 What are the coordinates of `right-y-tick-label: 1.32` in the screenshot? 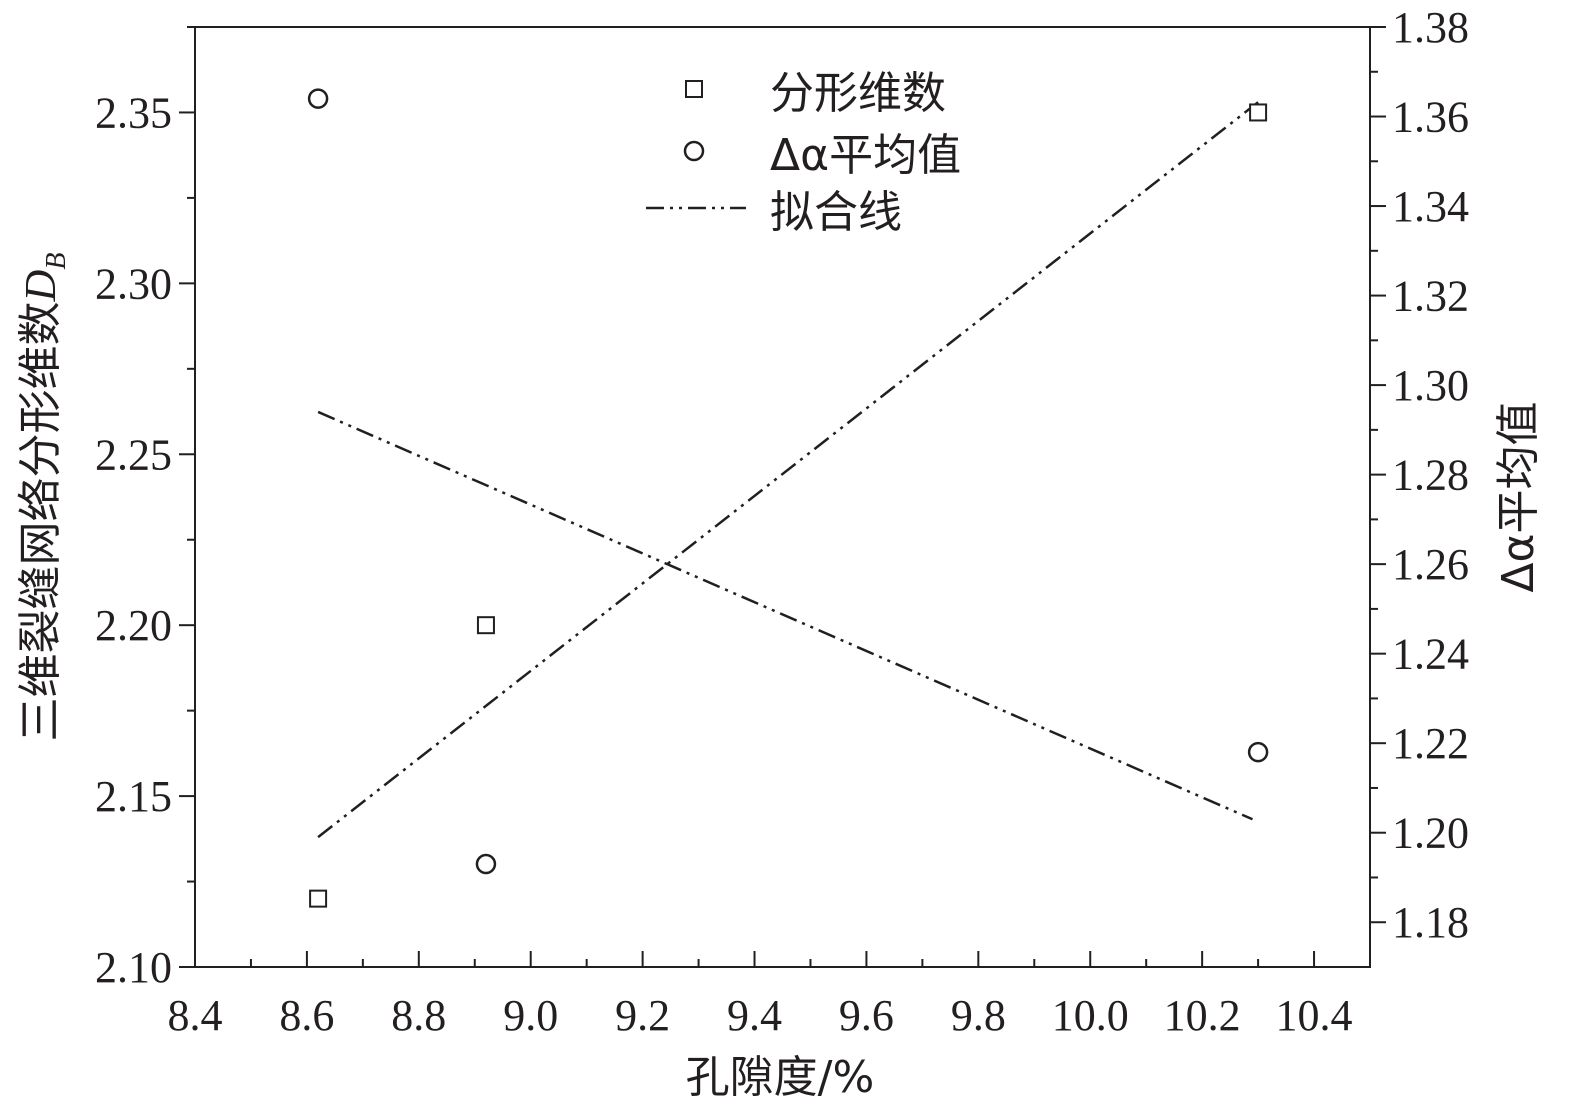 It's located at (1430, 296).